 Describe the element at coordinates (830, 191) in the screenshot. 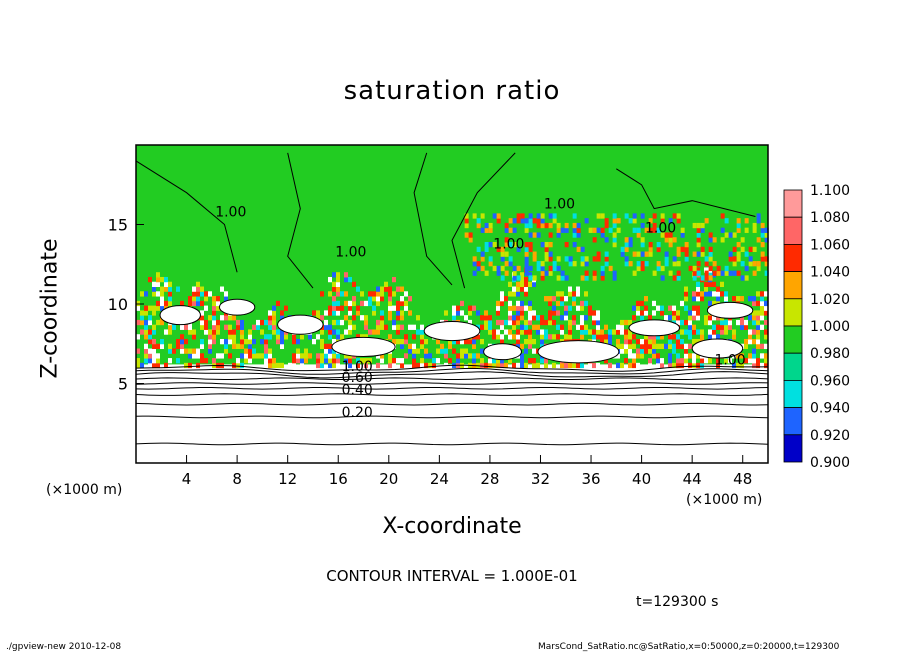

I see `colorbar-label: 1.100` at that location.